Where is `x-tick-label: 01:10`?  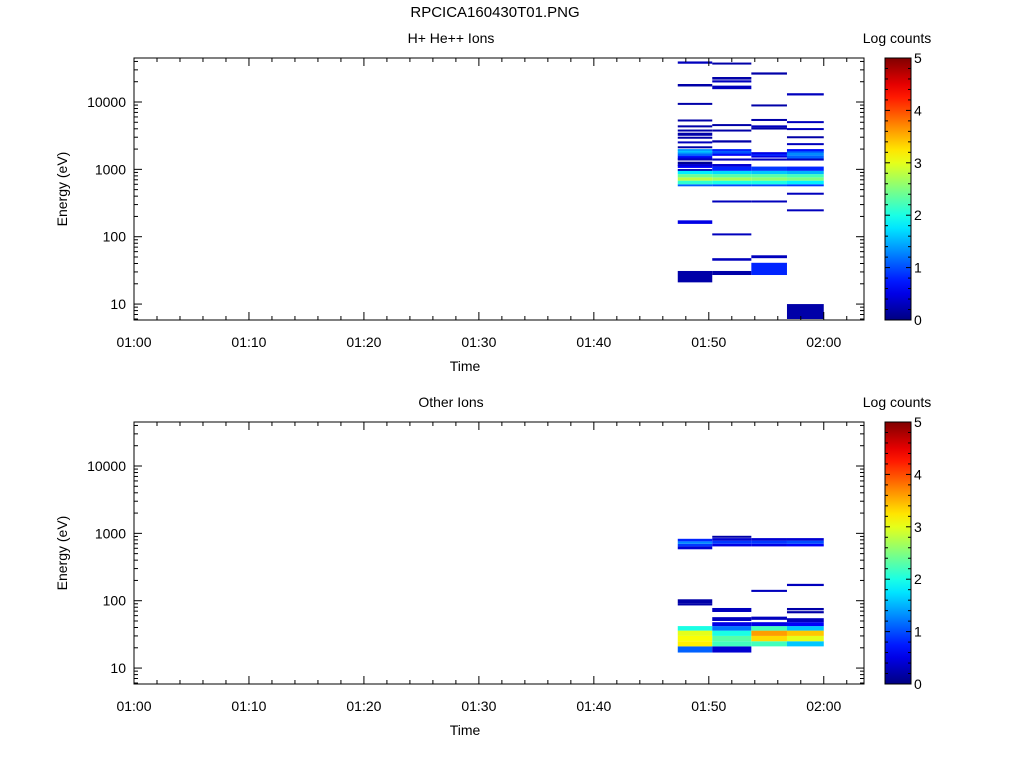
x-tick-label: 01:10 is located at coordinates (248, 706).